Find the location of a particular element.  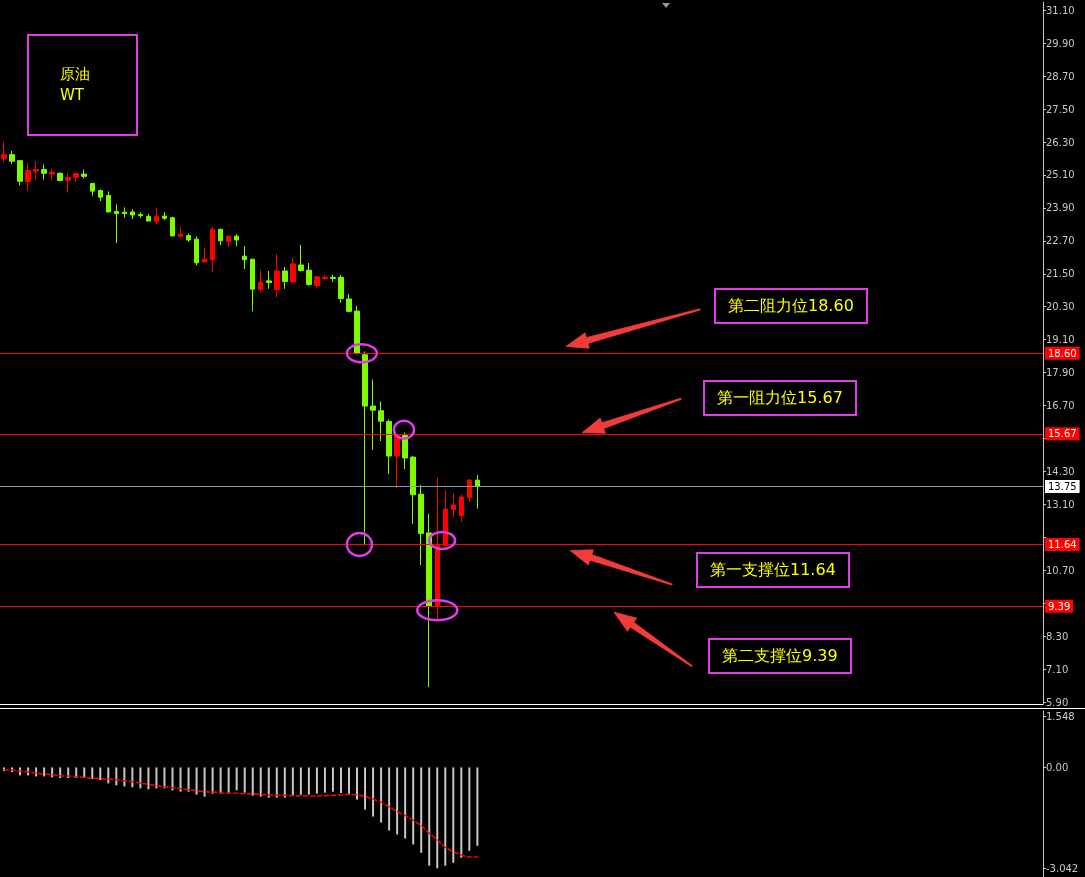

y-tick-label: 16.70 is located at coordinates (1060, 406).